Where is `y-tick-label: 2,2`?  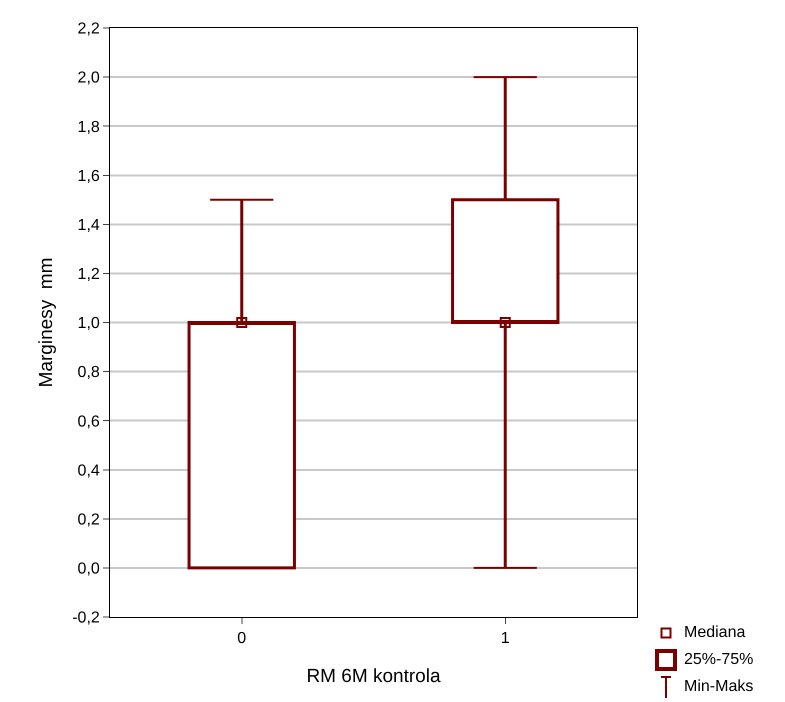
y-tick-label: 2,2 is located at coordinates (89, 29).